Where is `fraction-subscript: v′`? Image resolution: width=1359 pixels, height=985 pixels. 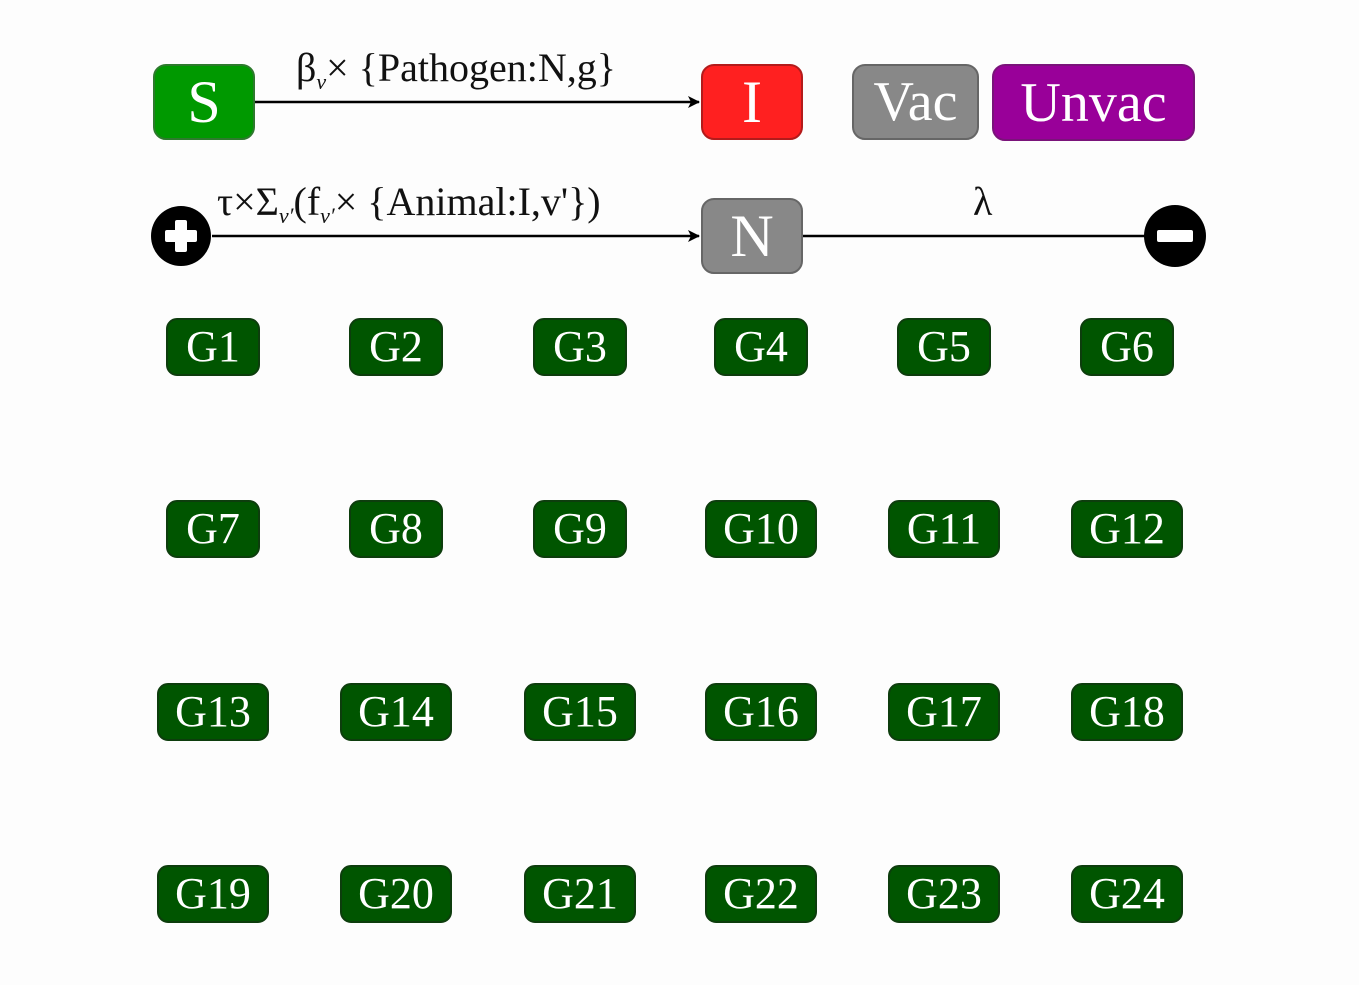
fraction-subscript: v′ is located at coordinates (327, 215).